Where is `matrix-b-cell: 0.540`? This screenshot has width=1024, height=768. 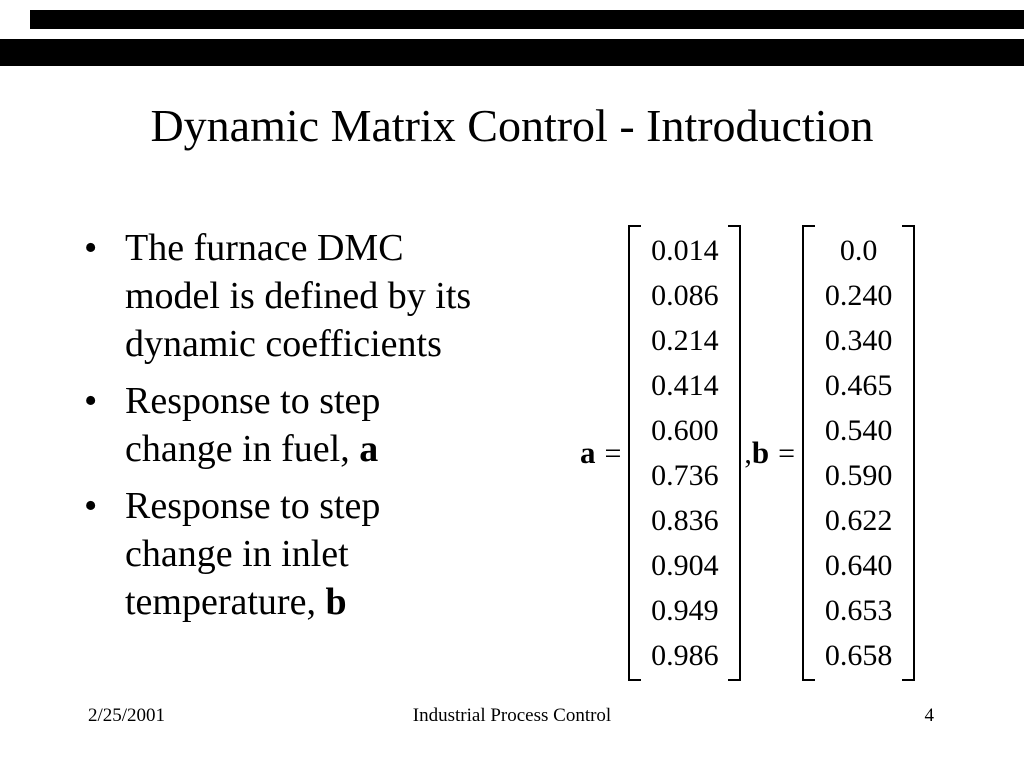
matrix-b-cell: 0.540 is located at coordinates (858, 430).